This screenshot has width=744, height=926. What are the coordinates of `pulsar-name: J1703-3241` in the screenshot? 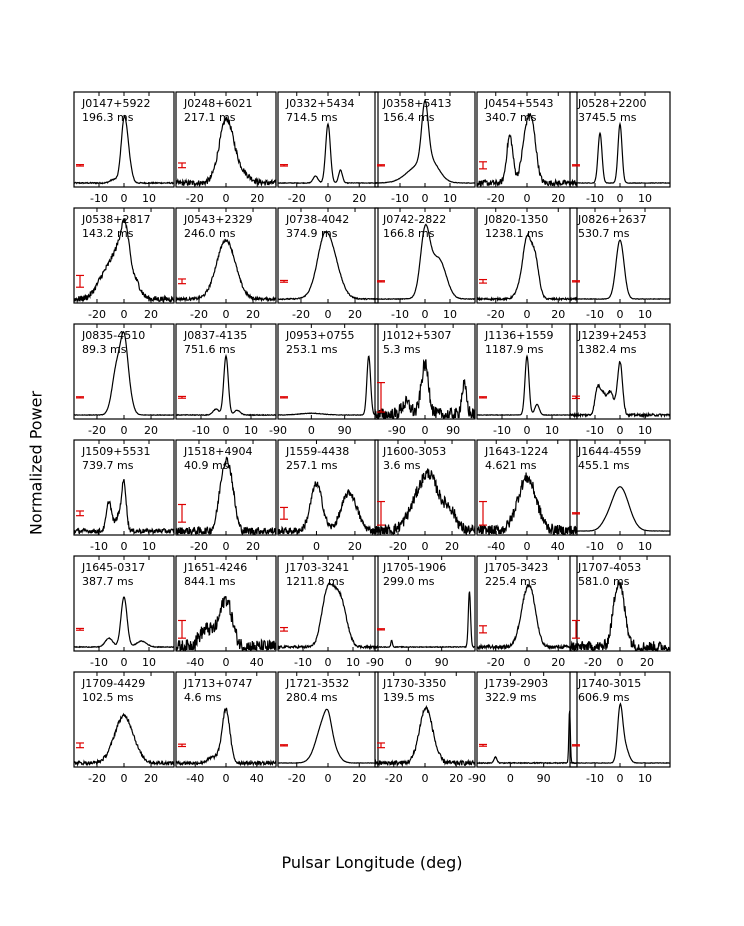 It's located at (317, 567).